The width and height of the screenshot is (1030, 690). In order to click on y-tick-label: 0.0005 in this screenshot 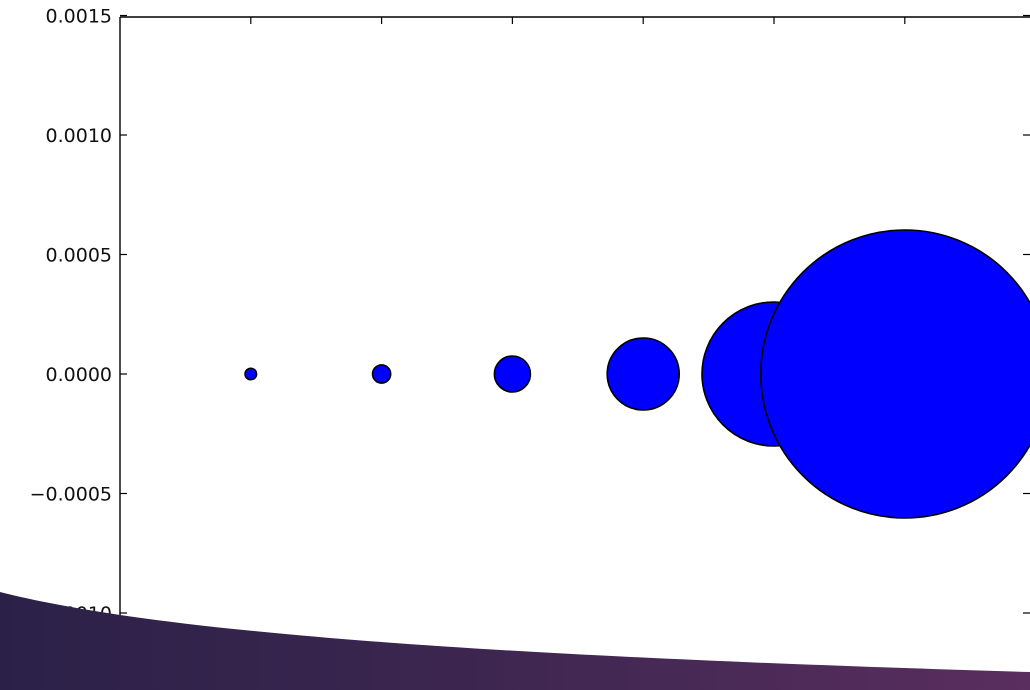, I will do `click(79, 256)`.